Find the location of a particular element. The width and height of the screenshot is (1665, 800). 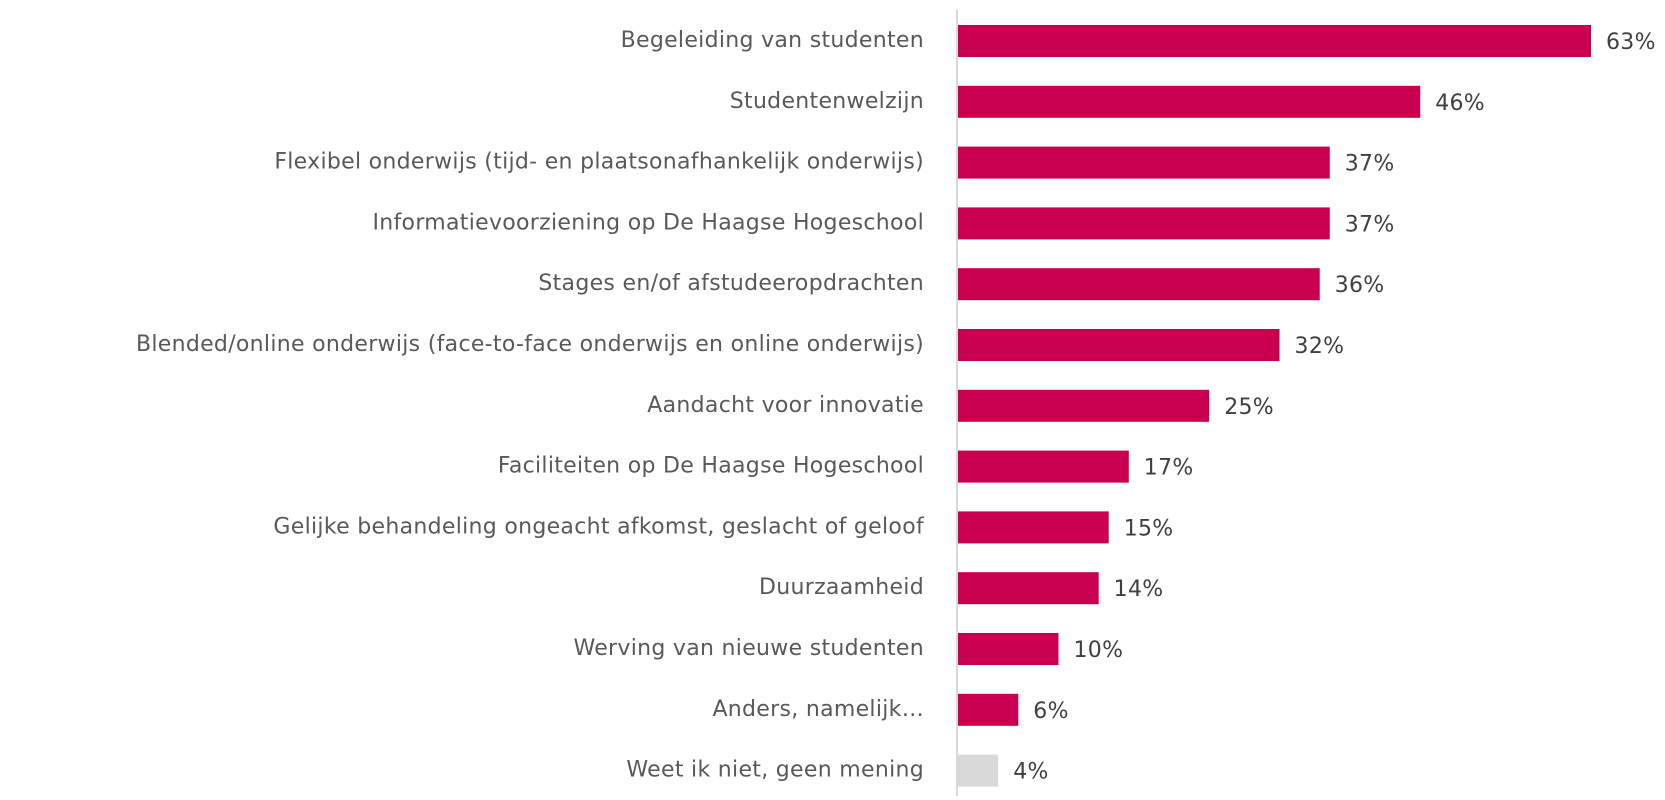

value-label: 36% is located at coordinates (1360, 285).